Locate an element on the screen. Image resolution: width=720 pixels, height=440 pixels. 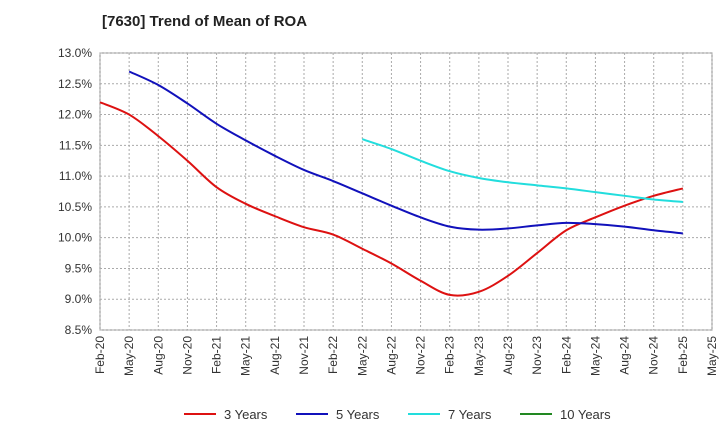
x-tick-label: Aug-23 is located at coordinates (508, 355).